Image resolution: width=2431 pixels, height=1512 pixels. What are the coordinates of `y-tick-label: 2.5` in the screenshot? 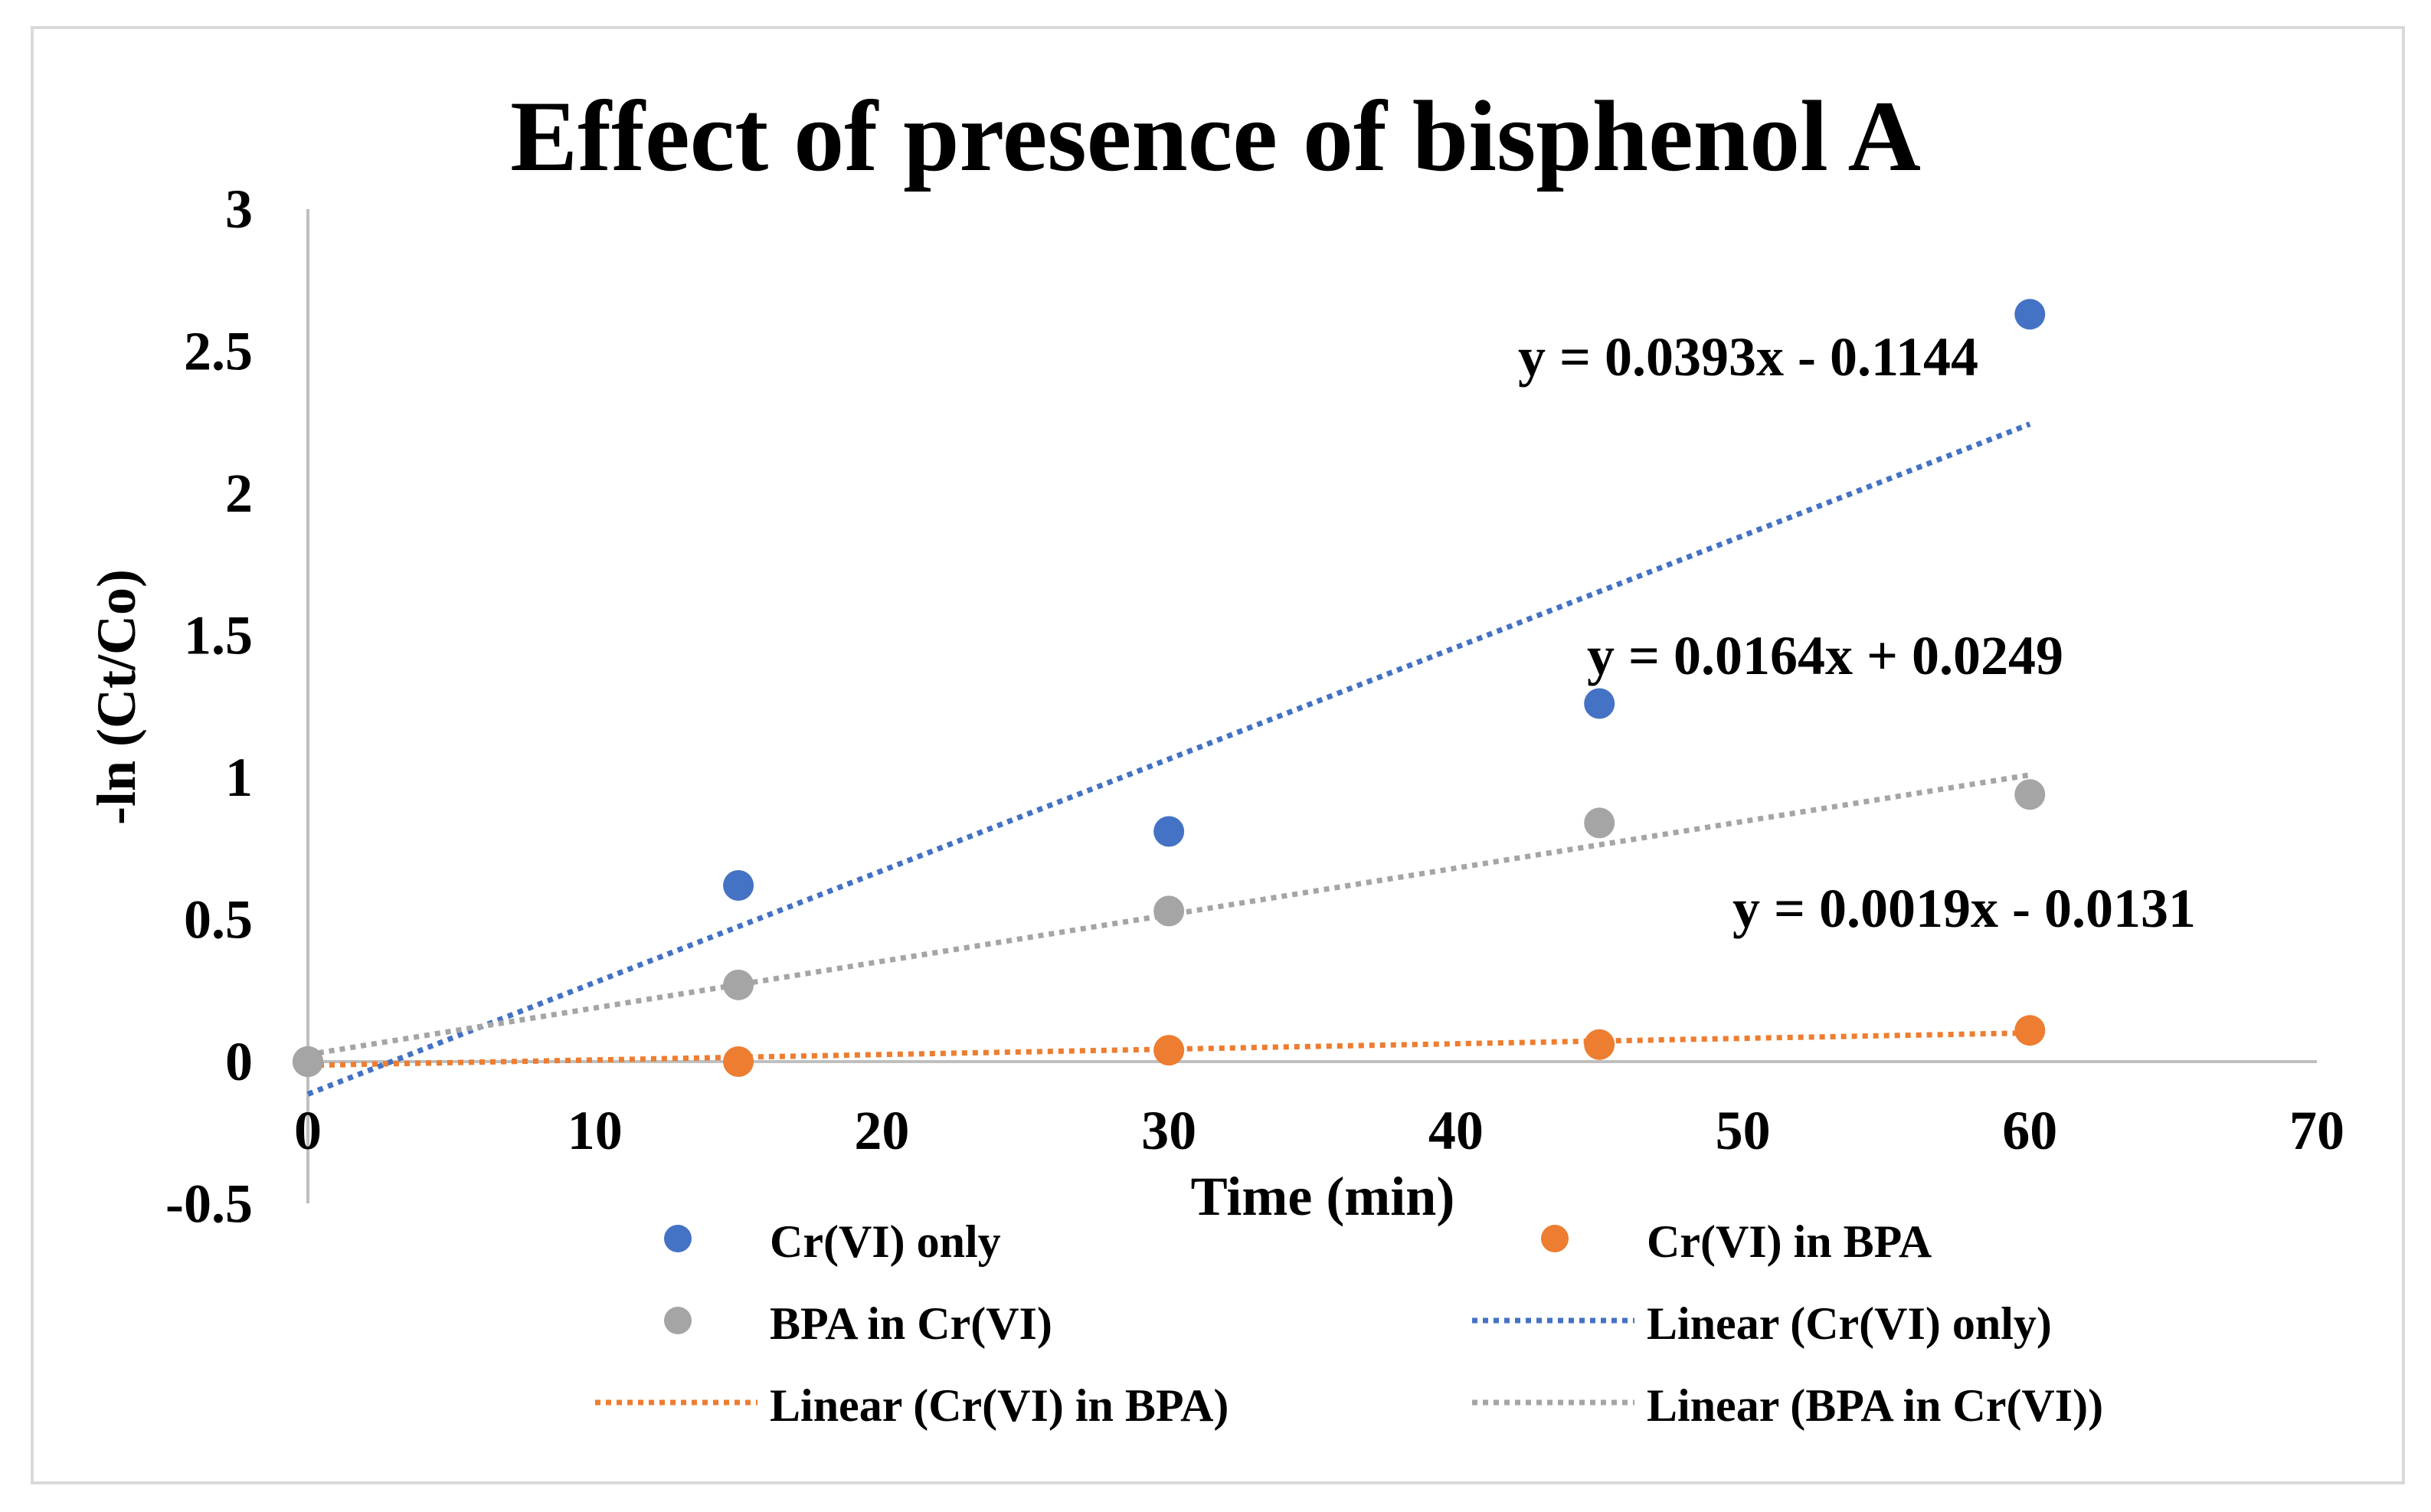 It's located at (218, 351).